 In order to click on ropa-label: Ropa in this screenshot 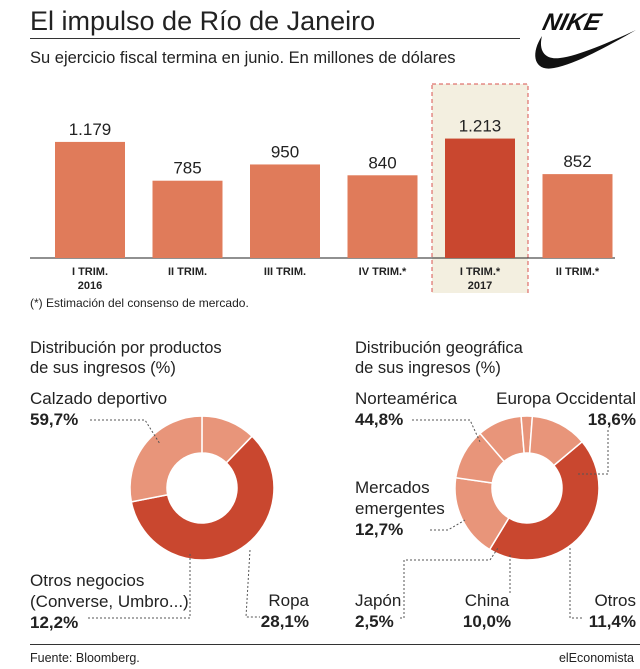, I will do `click(288, 600)`.